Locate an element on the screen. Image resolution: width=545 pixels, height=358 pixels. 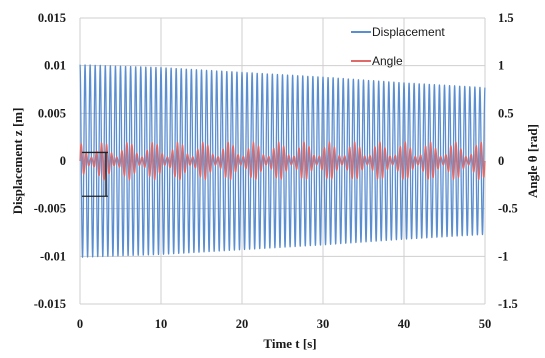
x-tick-label-2: 20 is located at coordinates (242, 324).